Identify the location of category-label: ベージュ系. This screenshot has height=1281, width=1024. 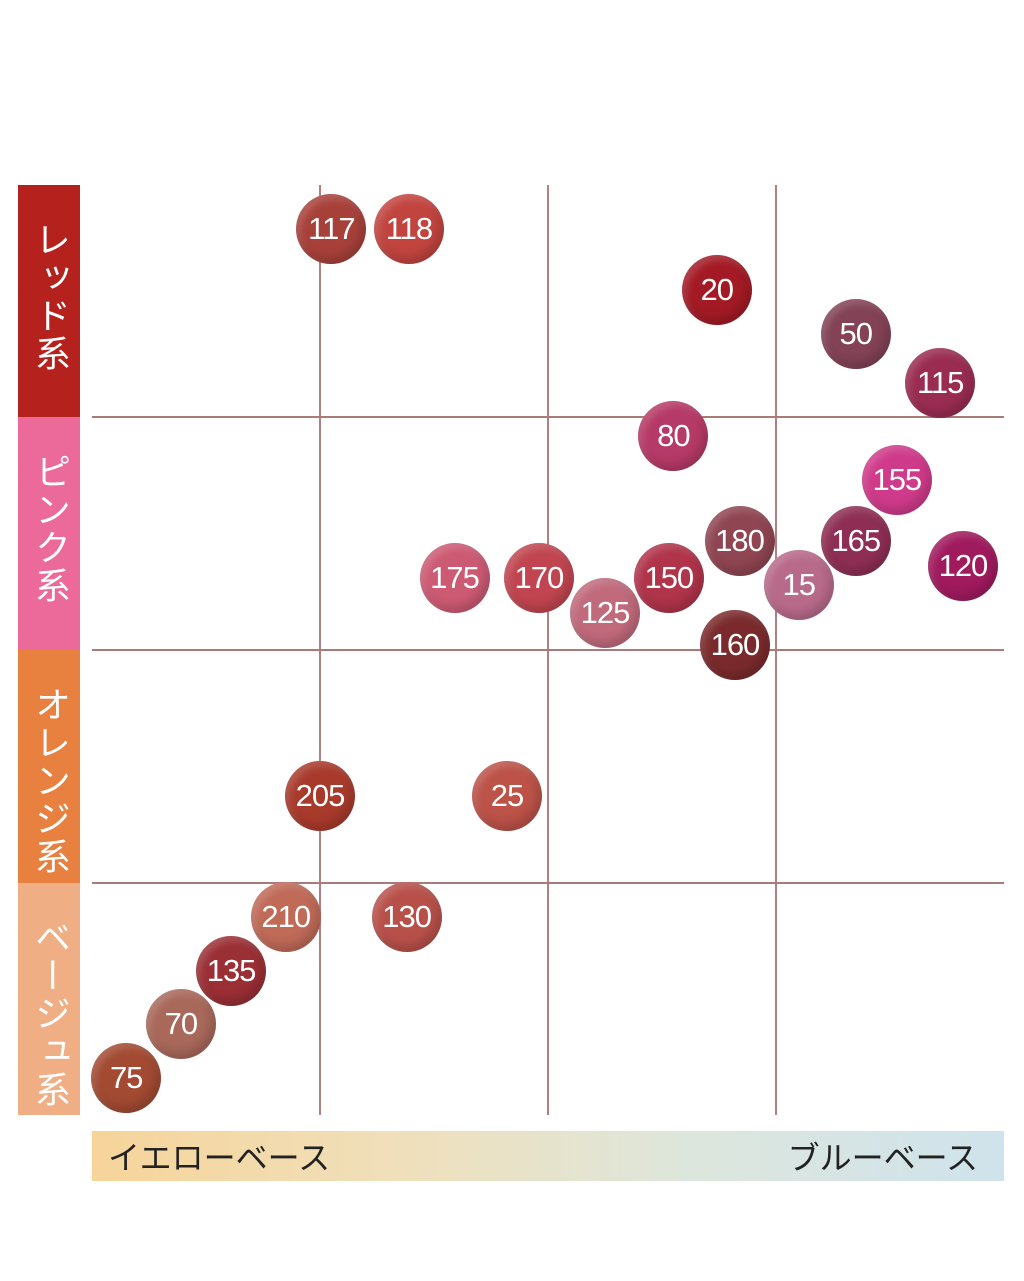
(49, 1014).